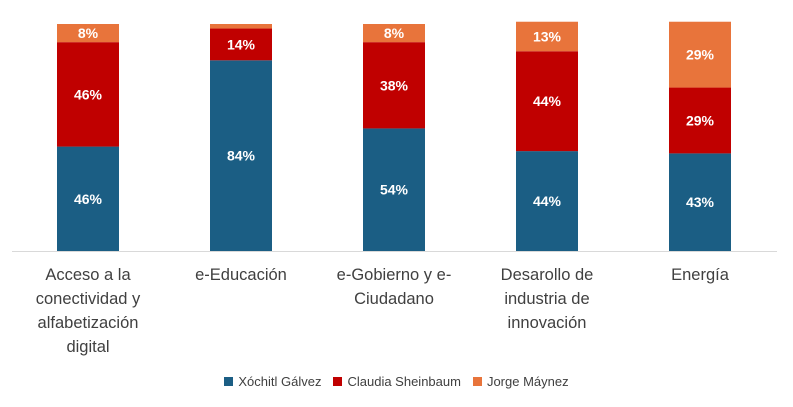  I want to click on category-label-line: Acceso a la, so click(88, 275).